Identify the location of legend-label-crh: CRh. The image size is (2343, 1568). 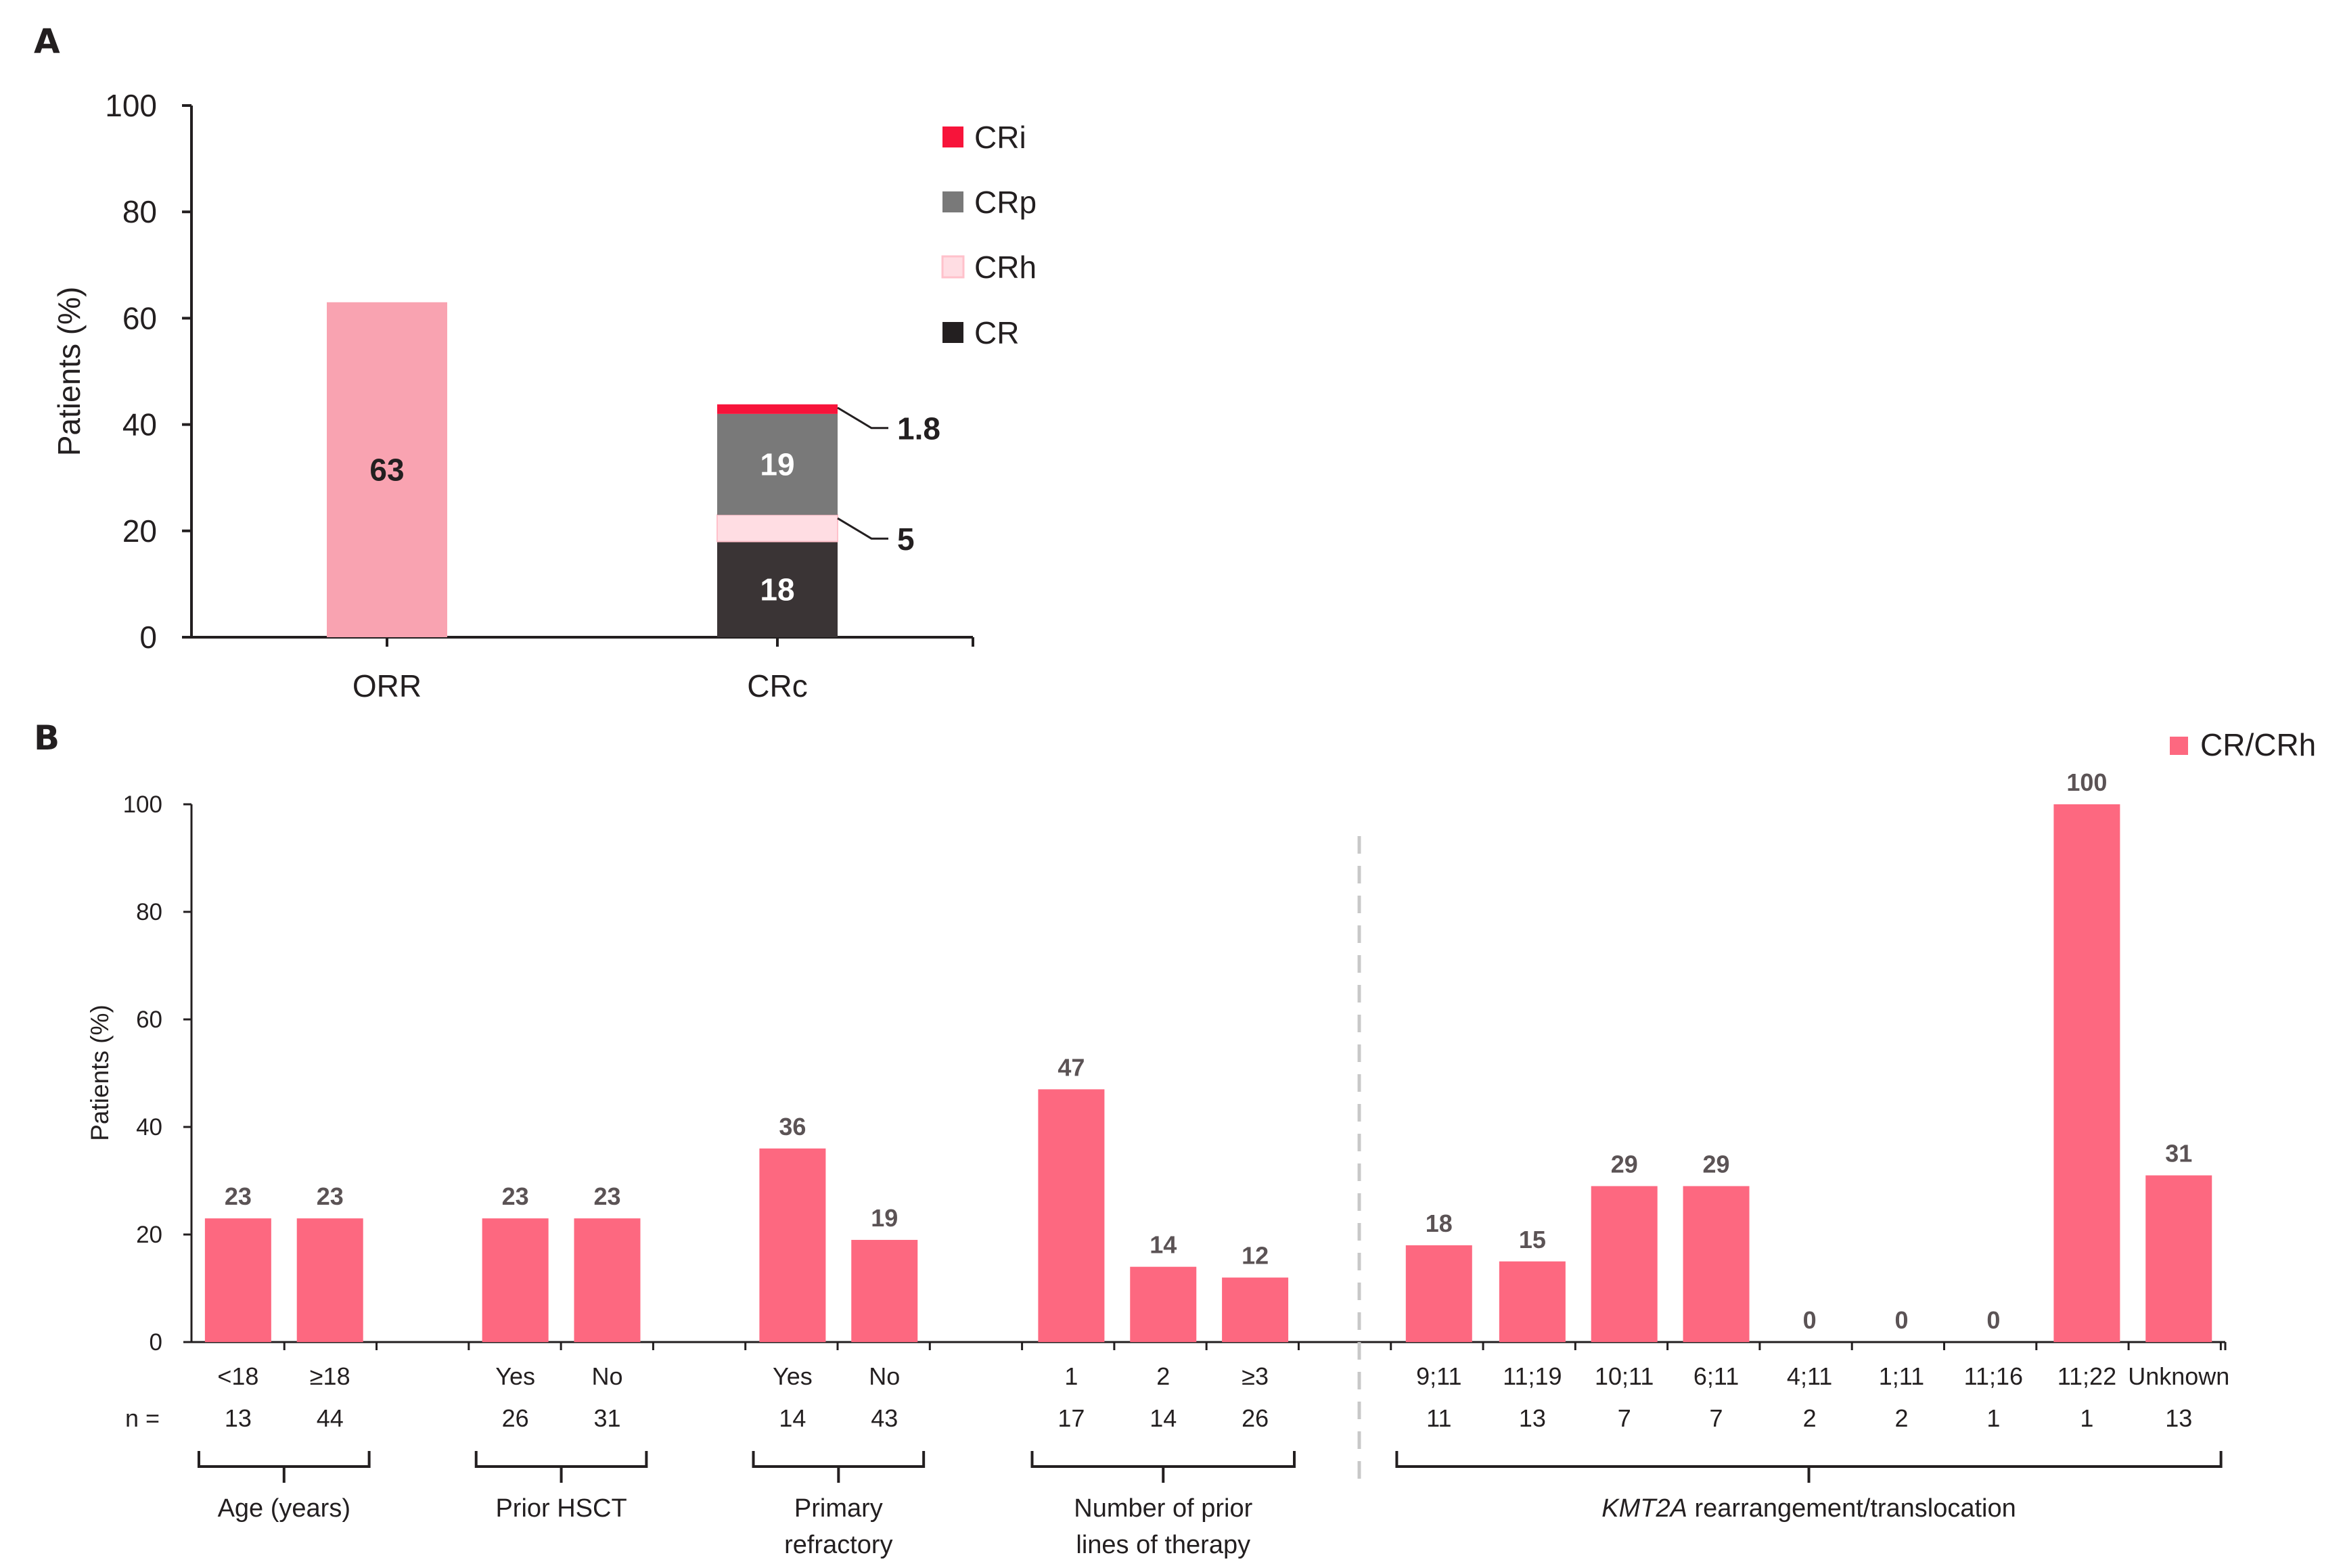
(1005, 268).